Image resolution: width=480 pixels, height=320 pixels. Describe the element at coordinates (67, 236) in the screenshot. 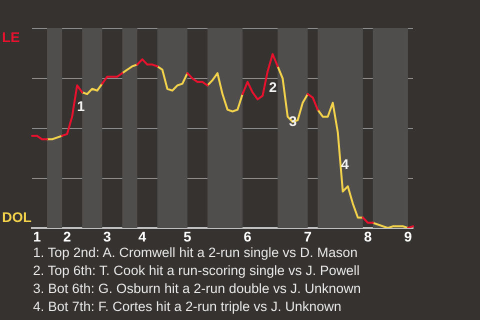

I see `x-tick-label: 2` at that location.